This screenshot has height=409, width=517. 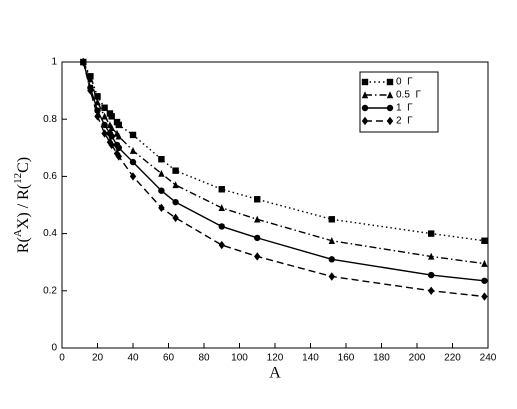 What do you see at coordinates (18, 178) in the screenshot?
I see `y-axis-label-part: 12` at bounding box center [18, 178].